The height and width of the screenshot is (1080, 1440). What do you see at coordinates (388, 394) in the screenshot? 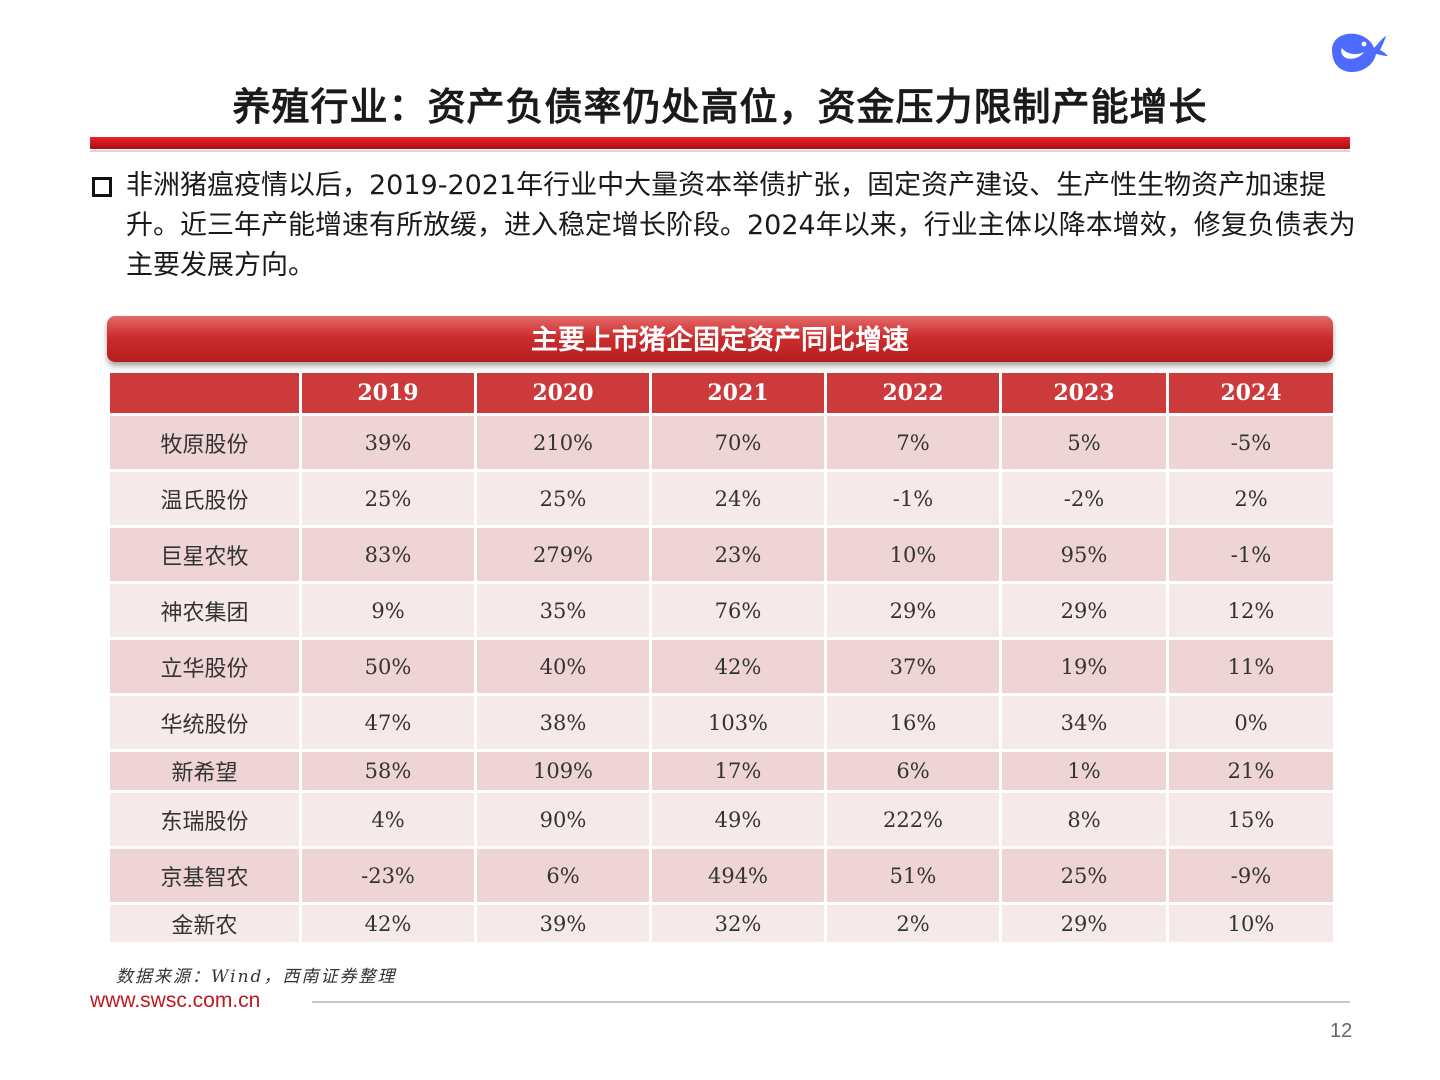
I see `header-year: 2019` at bounding box center [388, 394].